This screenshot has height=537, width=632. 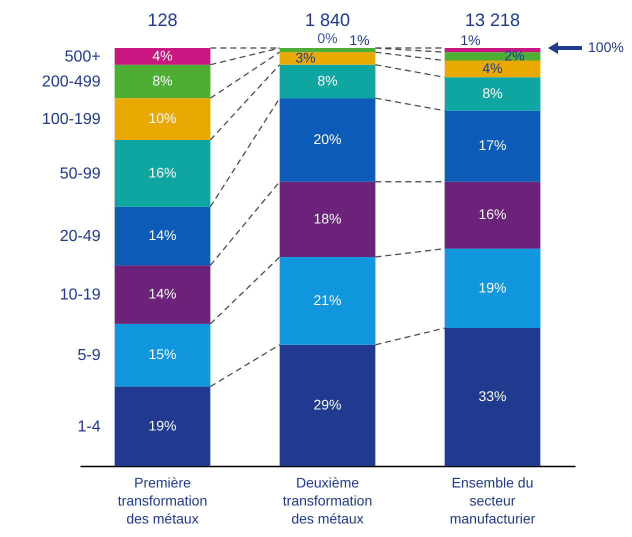 What do you see at coordinates (80, 295) in the screenshot?
I see `series-label: 10-19` at bounding box center [80, 295].